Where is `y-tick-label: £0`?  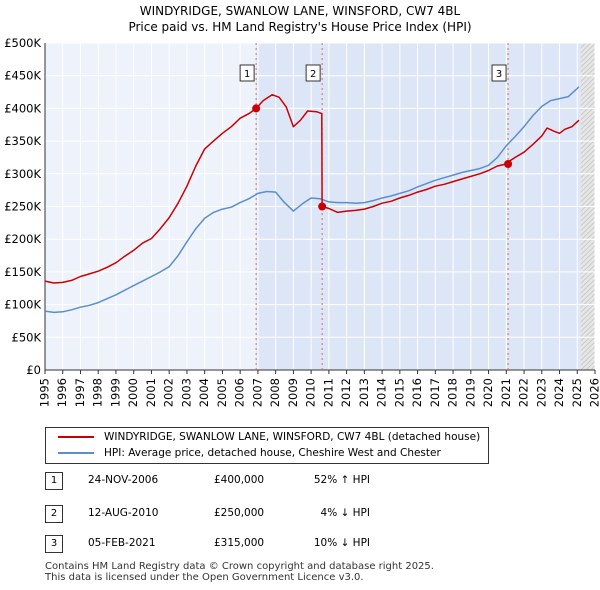 y-tick-label: £0 is located at coordinates (33, 370).